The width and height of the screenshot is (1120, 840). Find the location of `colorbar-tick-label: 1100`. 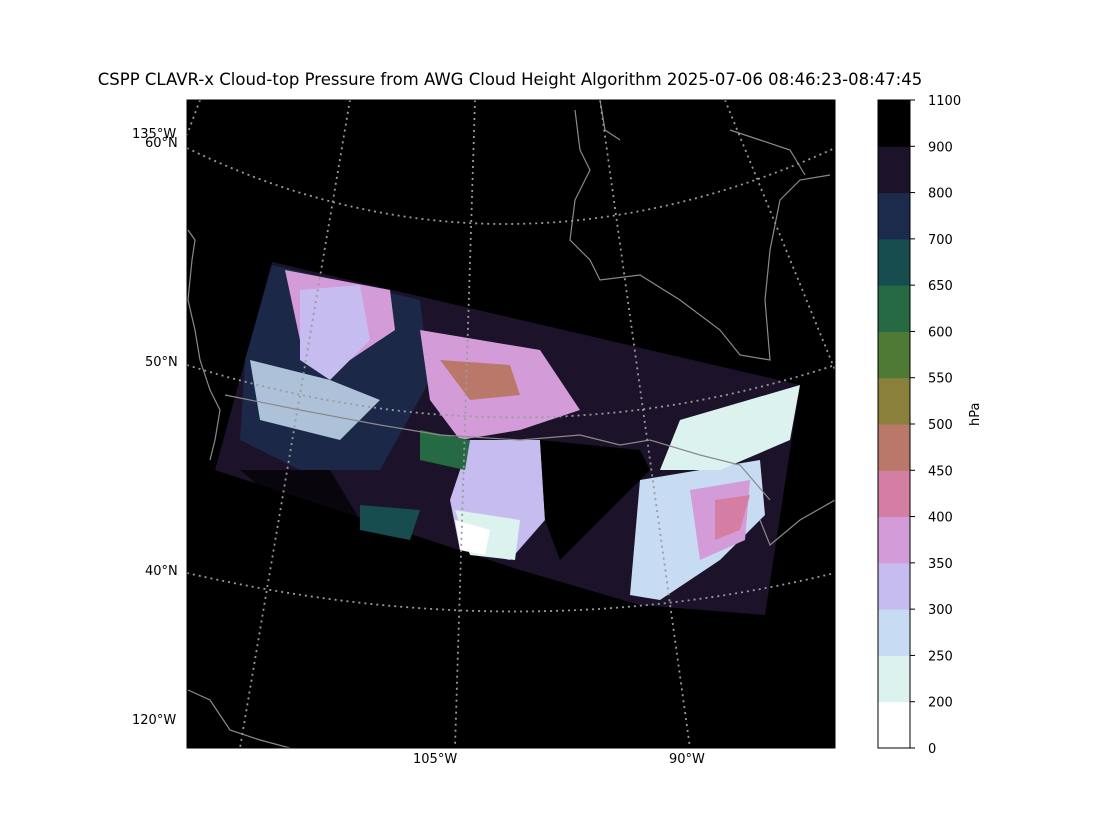

colorbar-tick-label: 1100 is located at coordinates (944, 101).